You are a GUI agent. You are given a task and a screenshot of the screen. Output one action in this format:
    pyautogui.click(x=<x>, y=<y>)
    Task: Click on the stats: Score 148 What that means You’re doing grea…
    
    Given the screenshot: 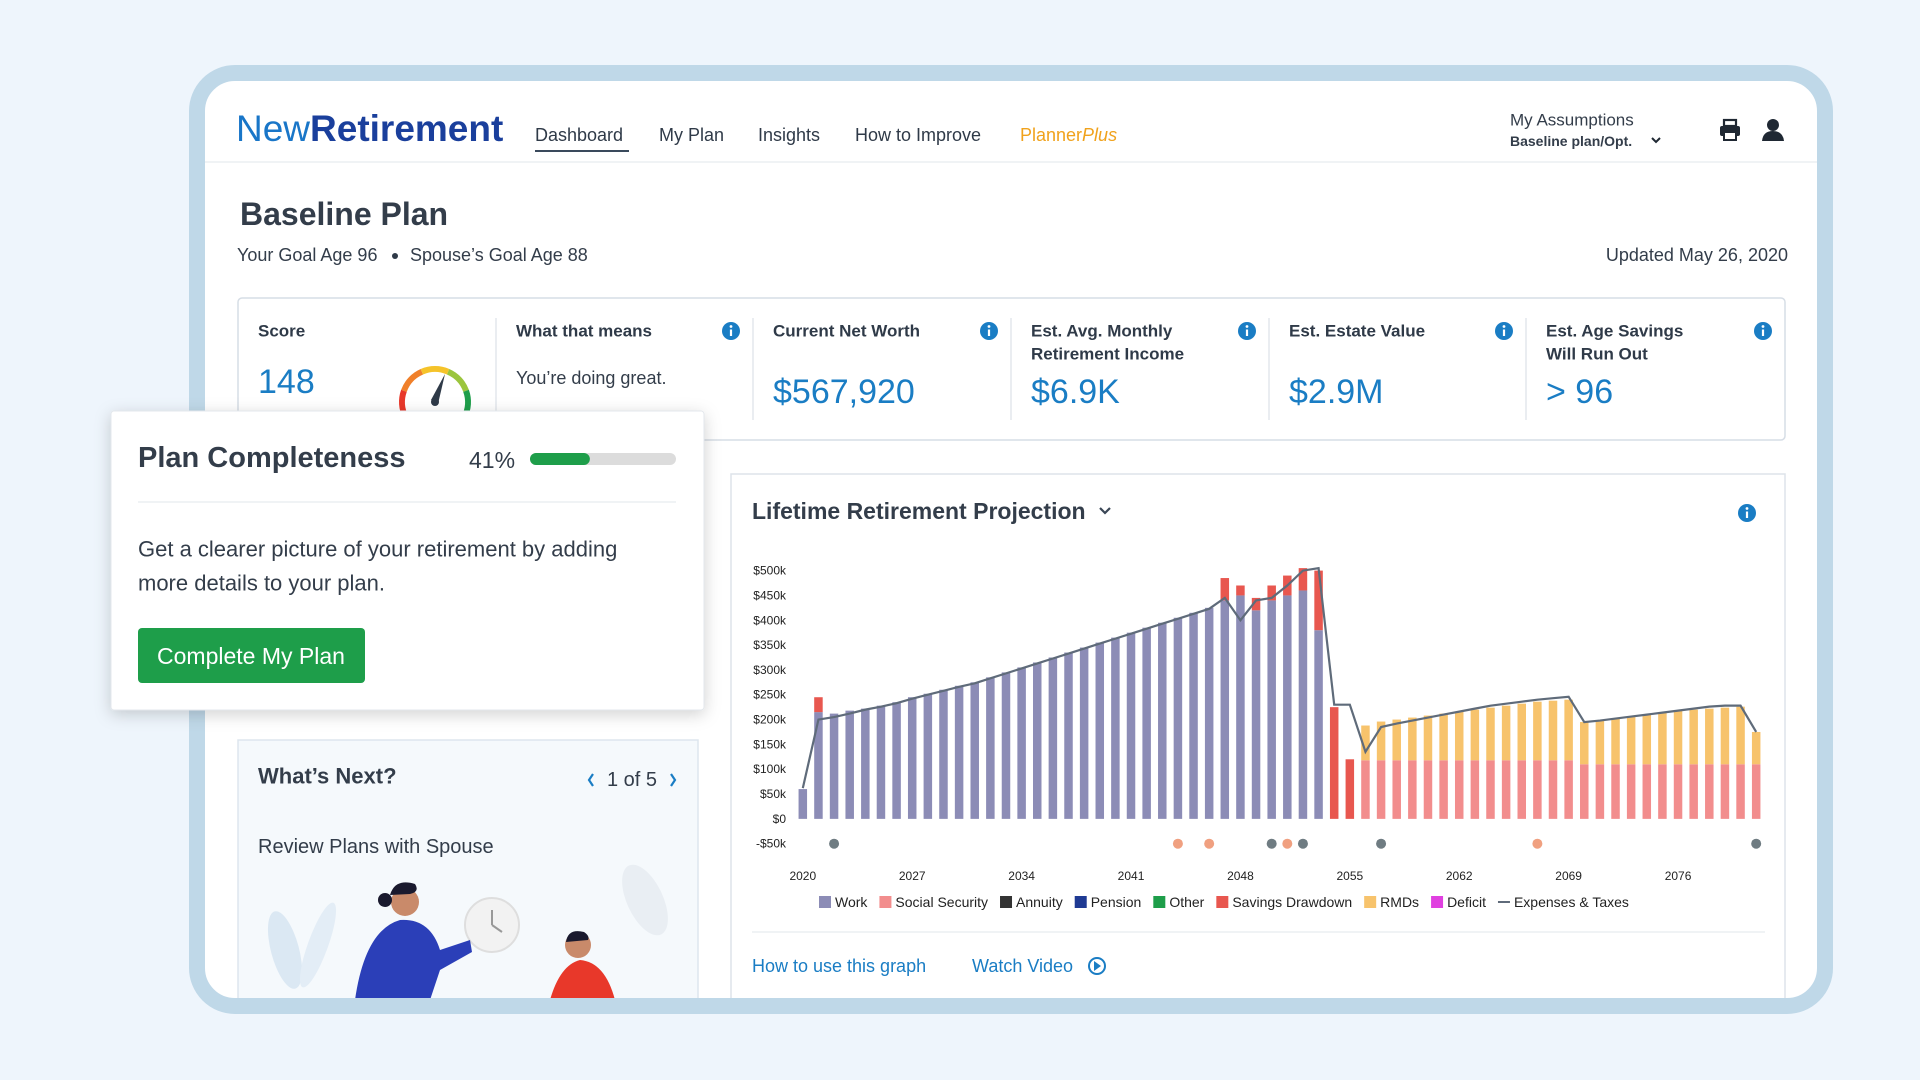 What is the action you would take?
    pyautogui.click(x=1015, y=369)
    